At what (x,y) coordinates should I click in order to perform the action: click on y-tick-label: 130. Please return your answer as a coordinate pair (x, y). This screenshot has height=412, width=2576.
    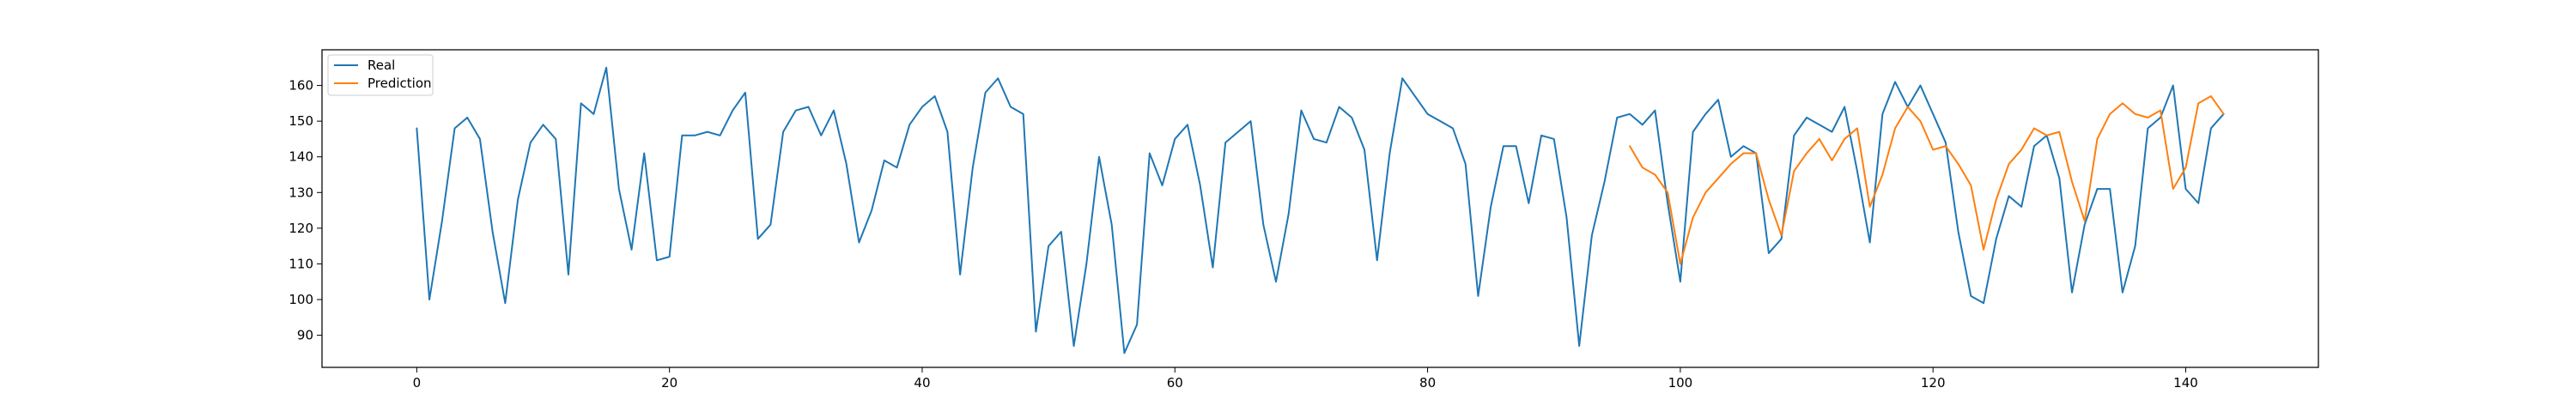
    Looking at the image, I should click on (301, 192).